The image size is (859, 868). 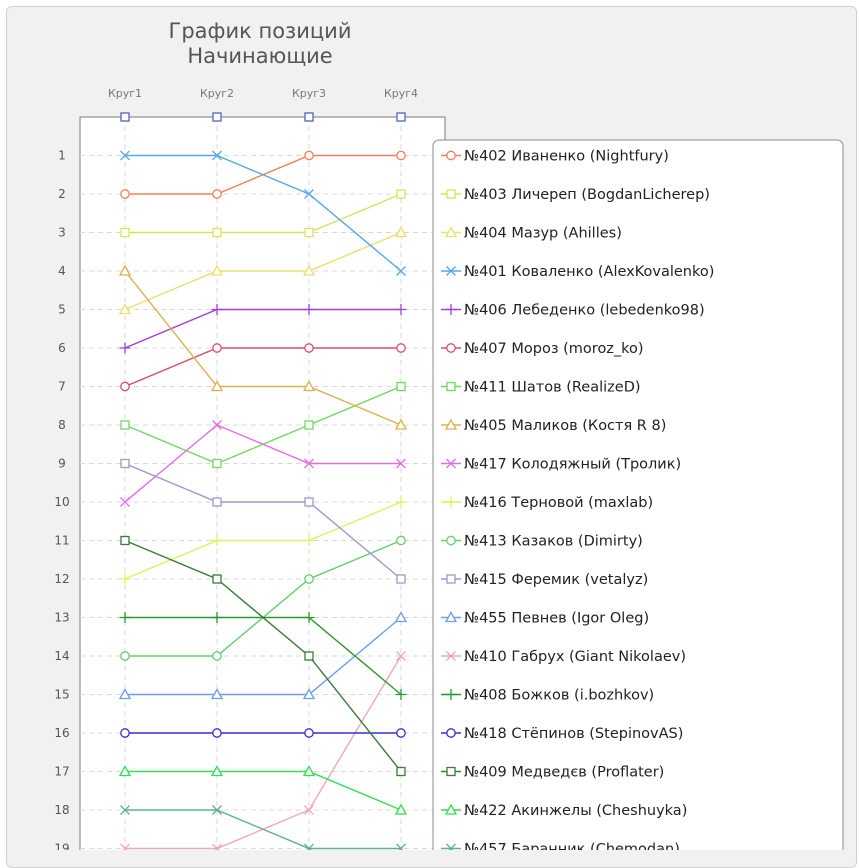 I want to click on legend-label: №404 Мазур (Ahilles), so click(x=543, y=234).